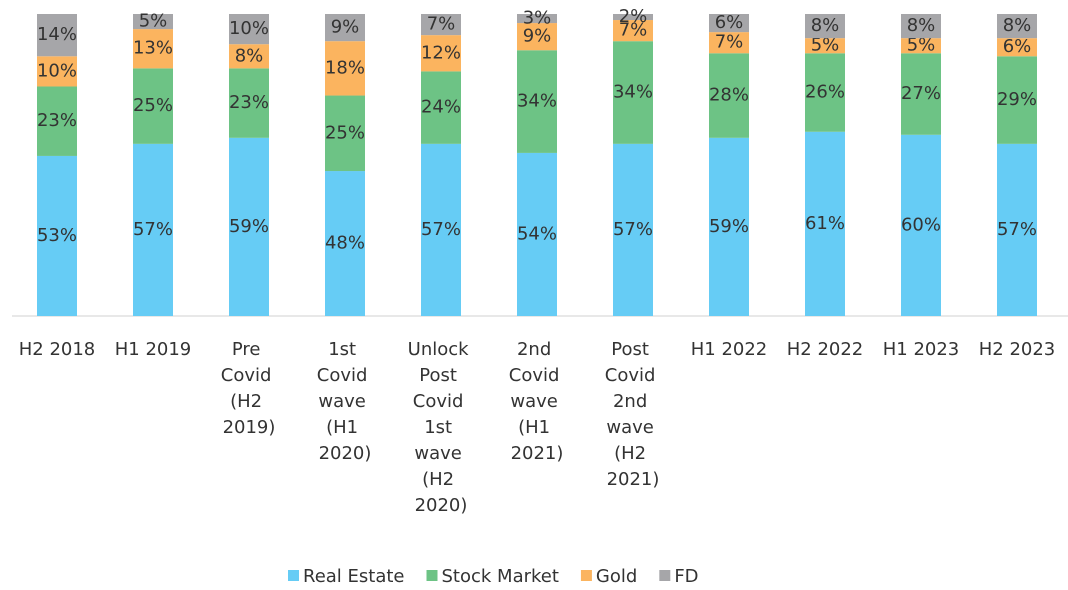 This screenshot has width=1068, height=590. I want to click on x-tick-label: 1st Covid wave (H1 2020), so click(345, 401).